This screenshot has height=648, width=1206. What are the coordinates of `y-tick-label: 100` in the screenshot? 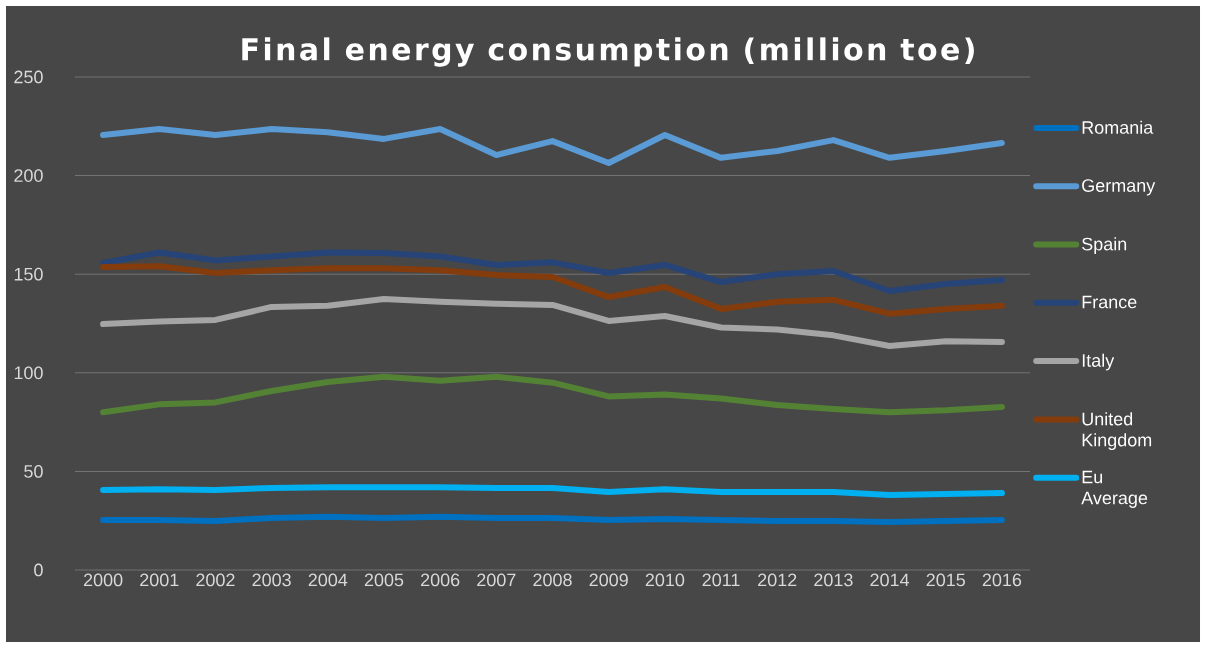 It's located at (28, 373).